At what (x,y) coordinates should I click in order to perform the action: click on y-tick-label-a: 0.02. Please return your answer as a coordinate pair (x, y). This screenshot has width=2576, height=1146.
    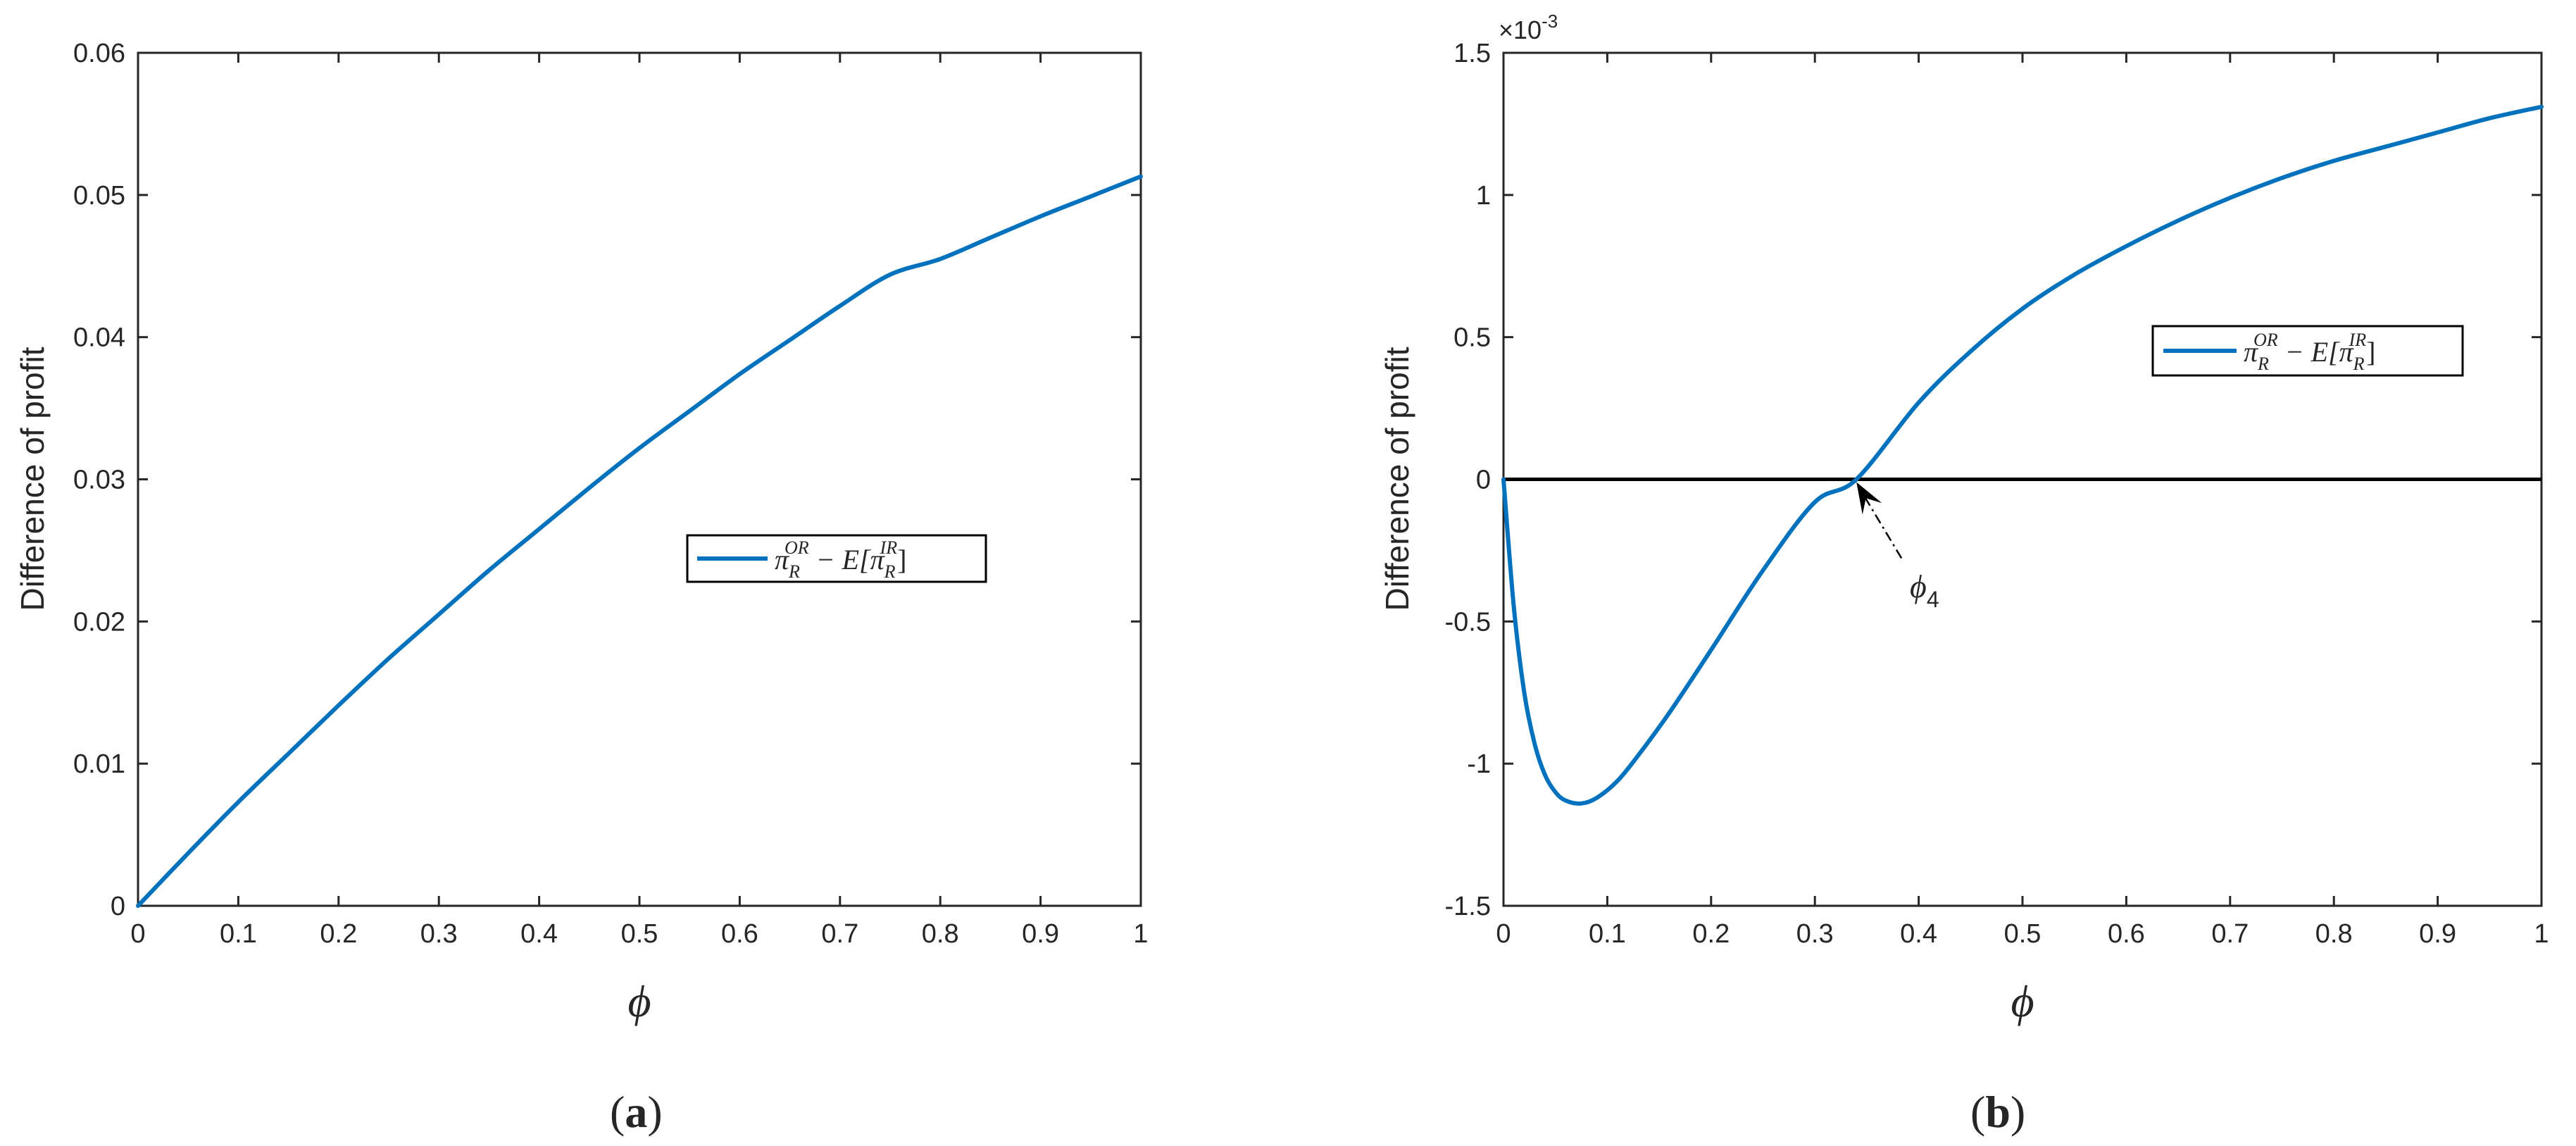
    Looking at the image, I should click on (99, 622).